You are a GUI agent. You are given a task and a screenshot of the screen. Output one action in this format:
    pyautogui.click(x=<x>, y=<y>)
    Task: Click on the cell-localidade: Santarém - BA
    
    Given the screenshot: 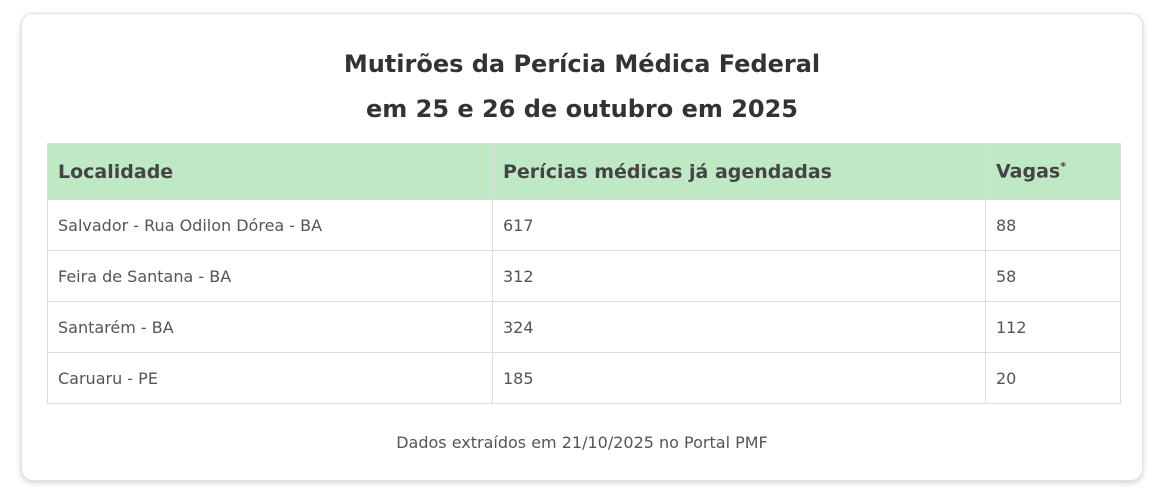 What is the action you would take?
    pyautogui.click(x=270, y=327)
    